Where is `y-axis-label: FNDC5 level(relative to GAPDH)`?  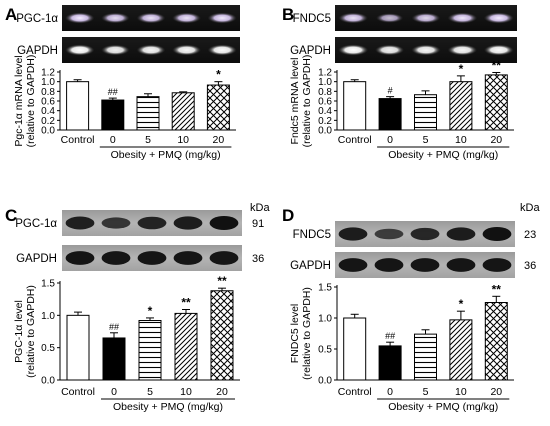
y-axis-label: FNDC5 level(relative to GAPDH) is located at coordinates (301, 333).